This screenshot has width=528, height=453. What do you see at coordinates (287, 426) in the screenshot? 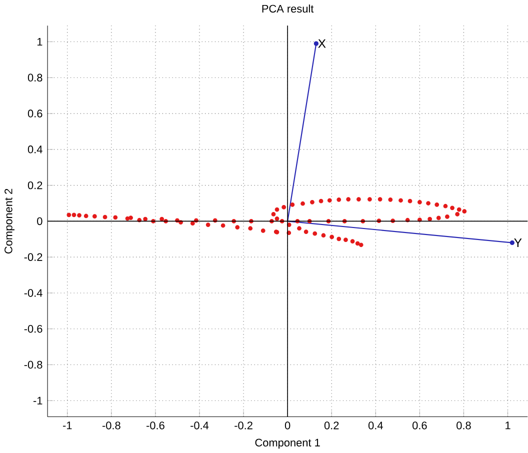
I see `x-tick-label: 0` at bounding box center [287, 426].